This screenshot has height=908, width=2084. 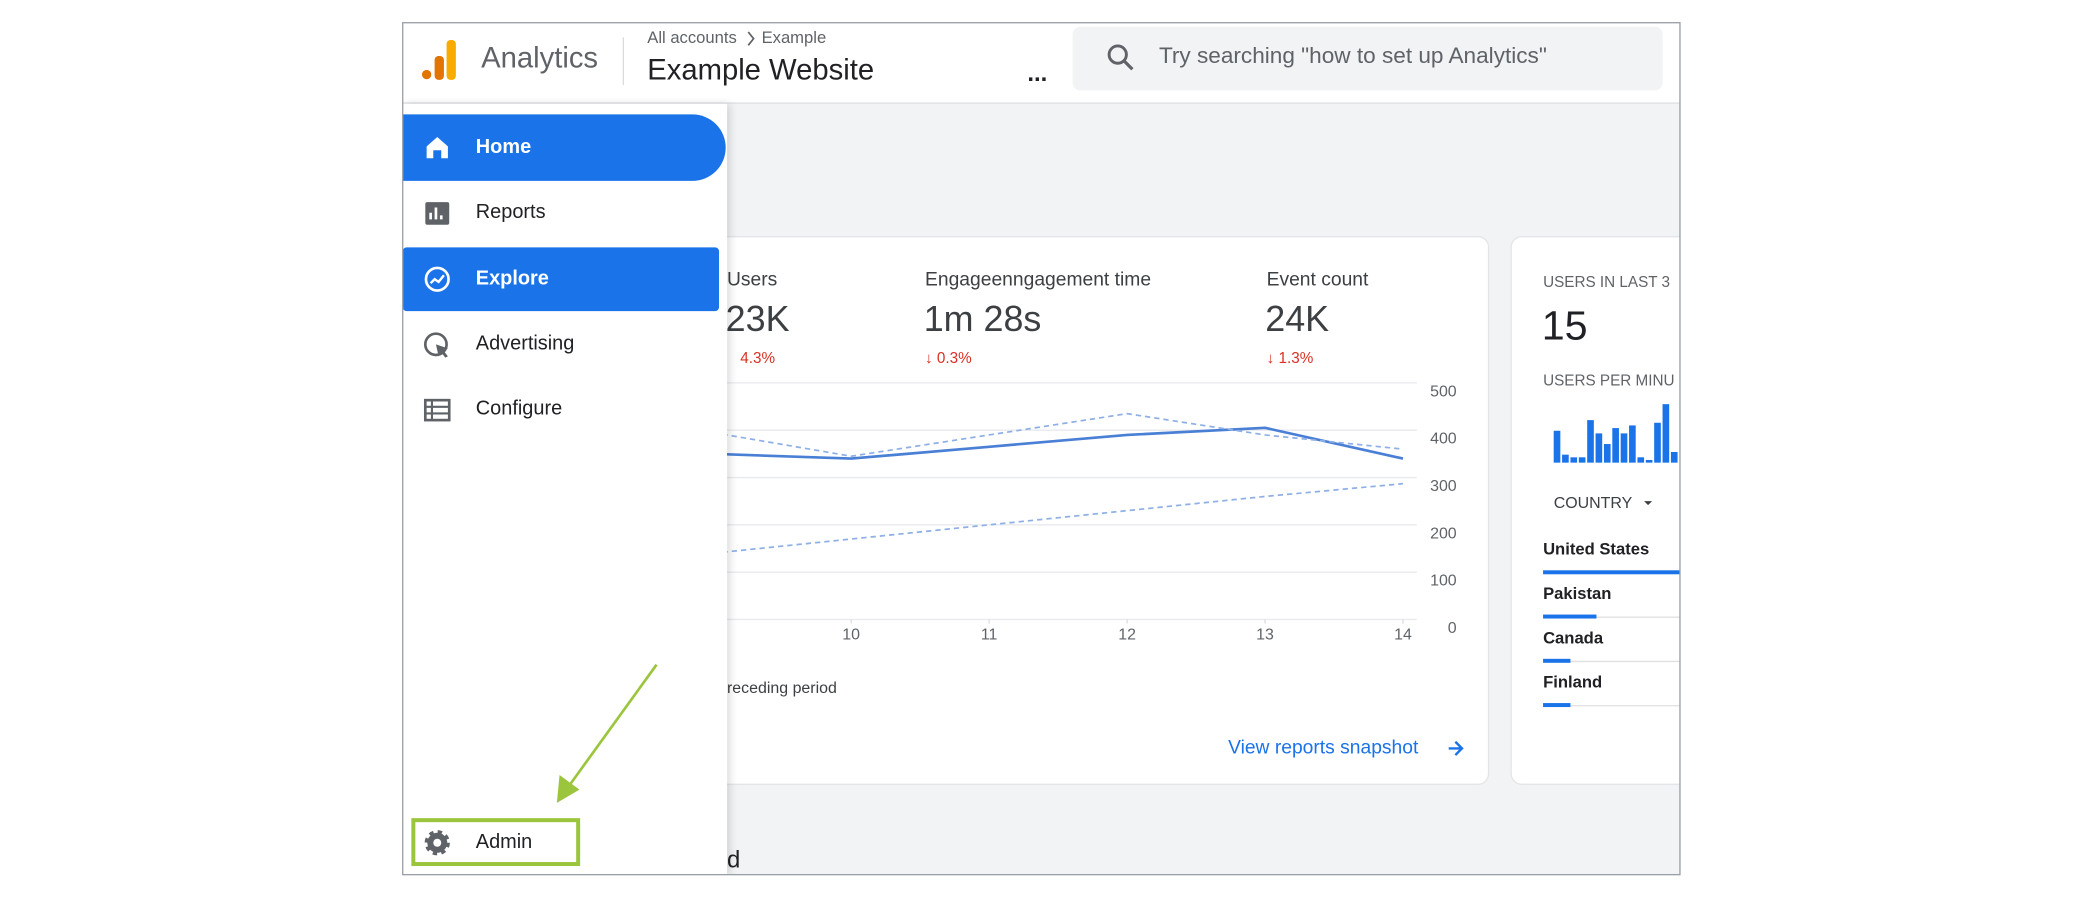 What do you see at coordinates (751, 38) in the screenshot?
I see `chevron` at bounding box center [751, 38].